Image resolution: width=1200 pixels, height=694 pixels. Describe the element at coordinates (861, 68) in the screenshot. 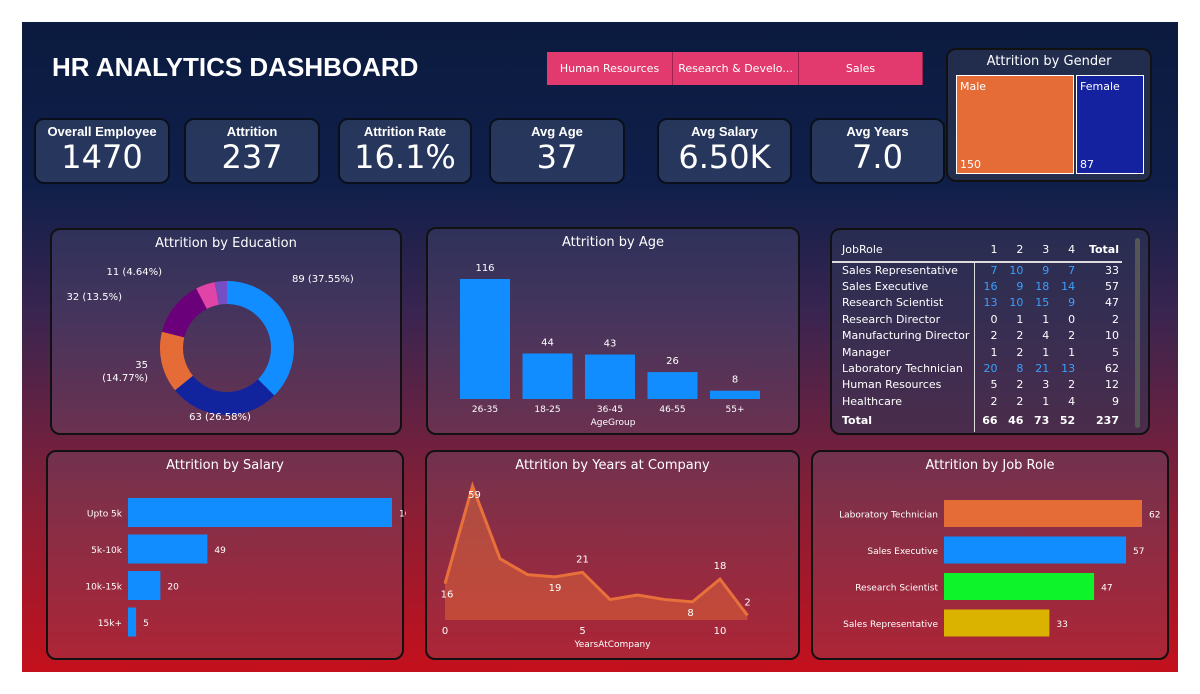

I see `slicer-sales: Sales` at that location.